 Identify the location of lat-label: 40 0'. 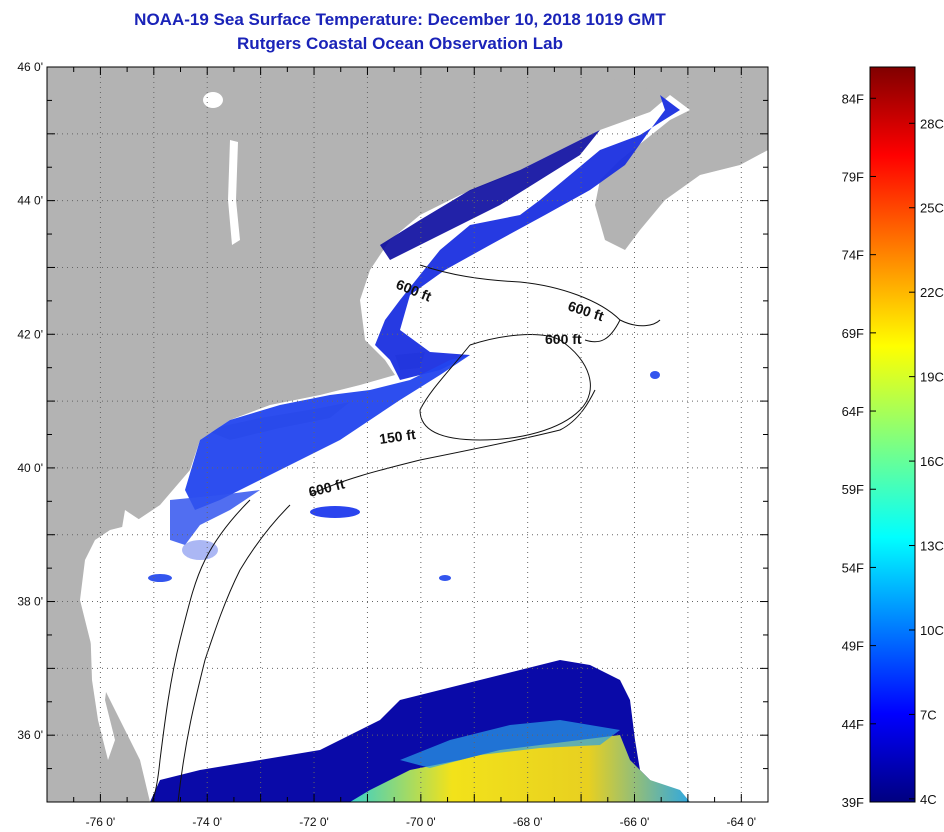
(30, 468).